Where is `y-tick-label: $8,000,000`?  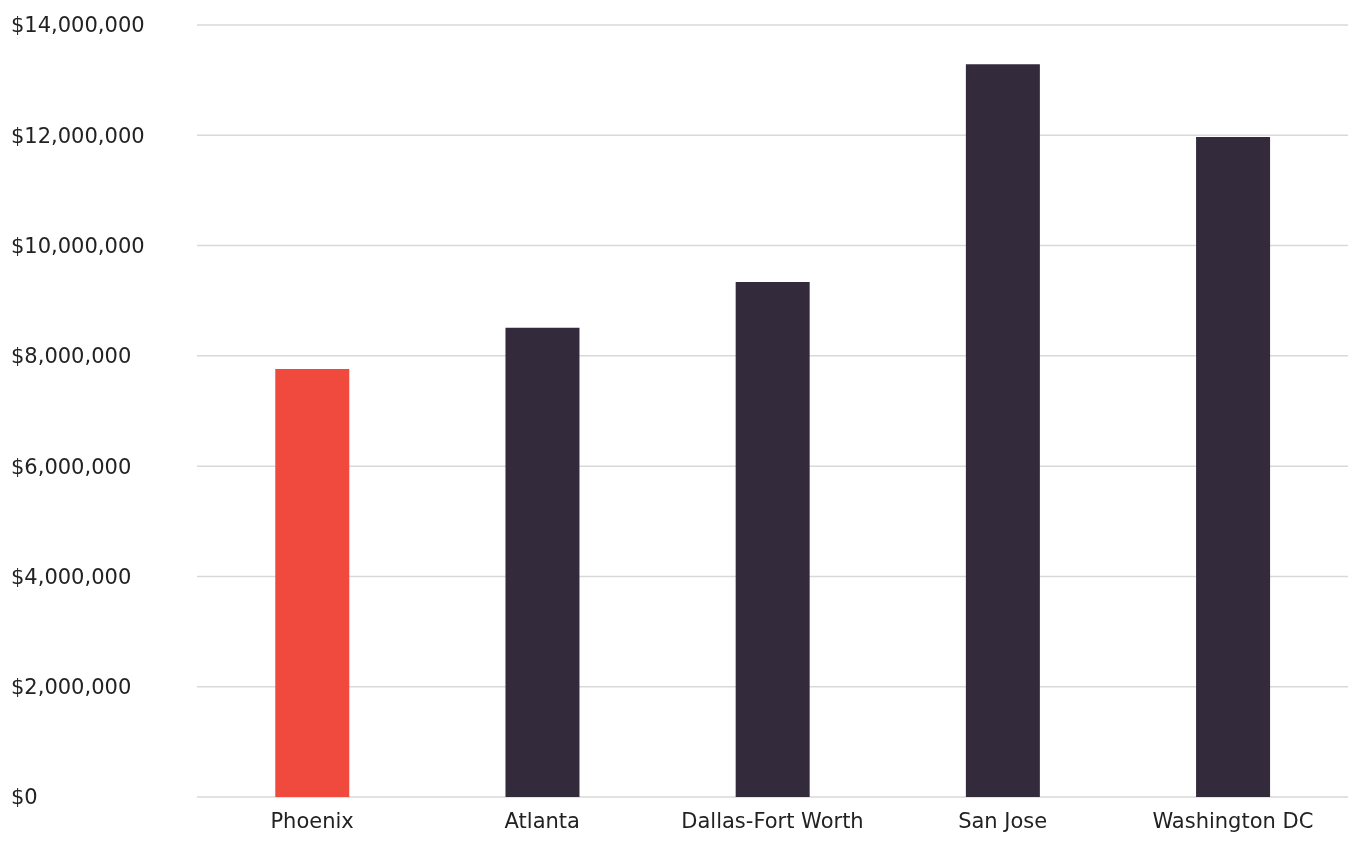 y-tick-label: $8,000,000 is located at coordinates (71, 356).